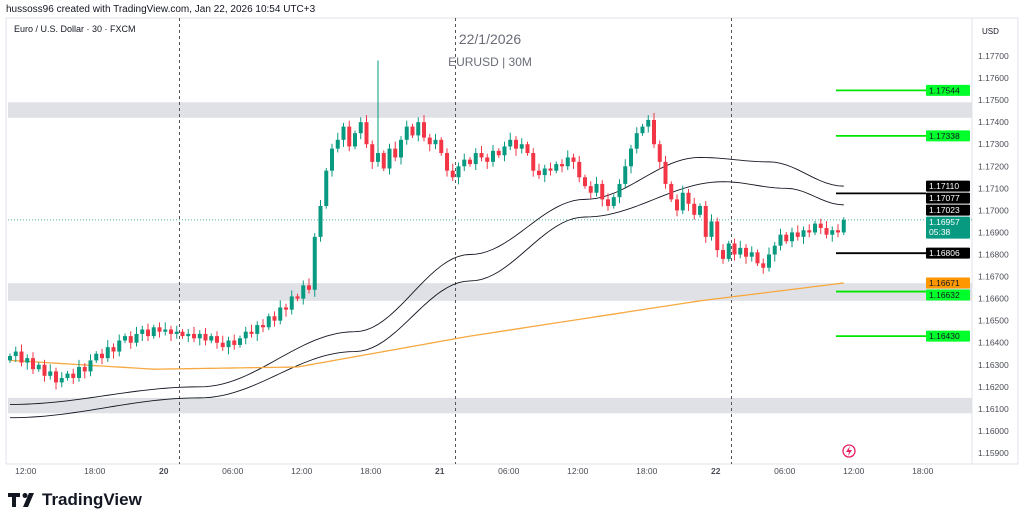  Describe the element at coordinates (302, 471) in the screenshot. I see `time-tick: 12:00` at that location.